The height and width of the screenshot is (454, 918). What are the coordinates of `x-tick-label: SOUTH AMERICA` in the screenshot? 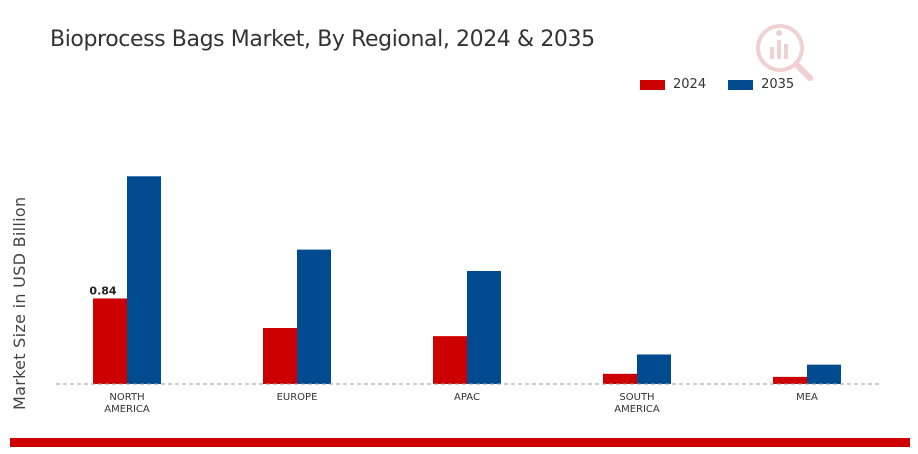 It's located at (637, 404).